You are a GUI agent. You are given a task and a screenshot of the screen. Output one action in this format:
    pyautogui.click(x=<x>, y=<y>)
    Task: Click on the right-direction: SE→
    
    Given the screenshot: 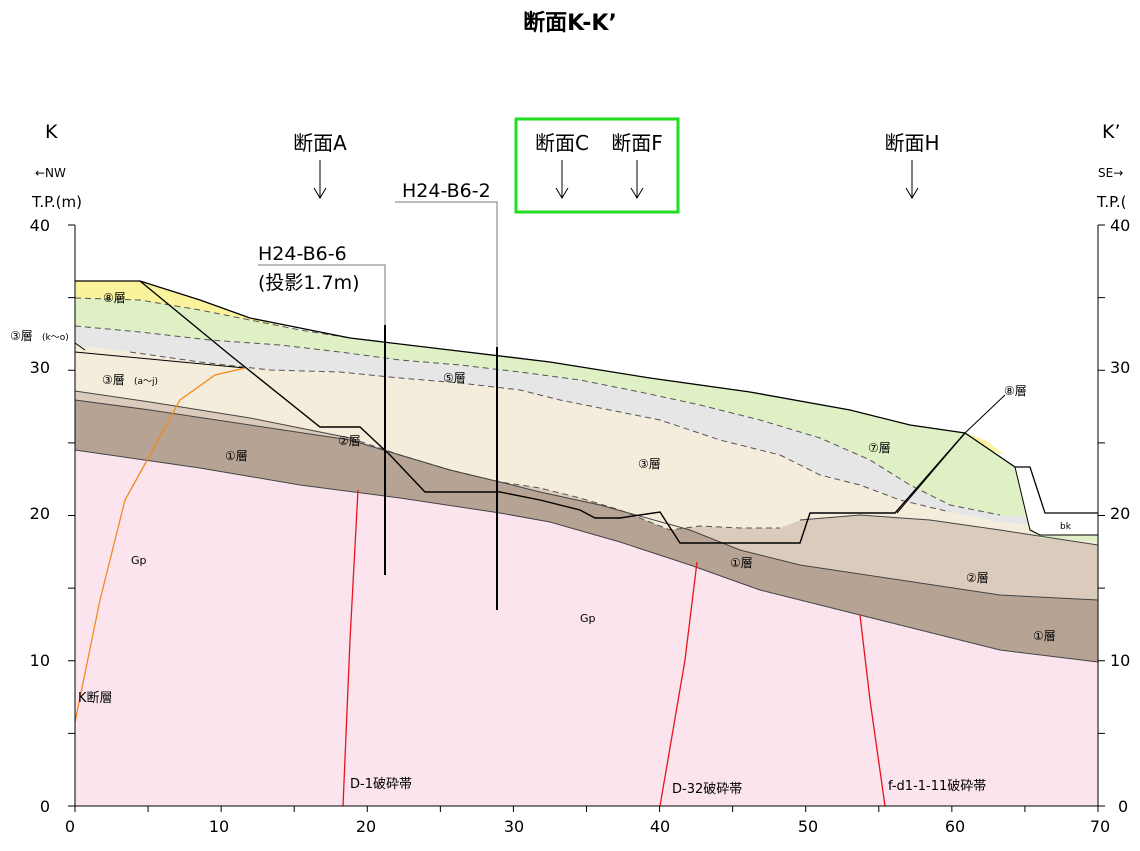 What is the action you would take?
    pyautogui.click(x=1110, y=173)
    